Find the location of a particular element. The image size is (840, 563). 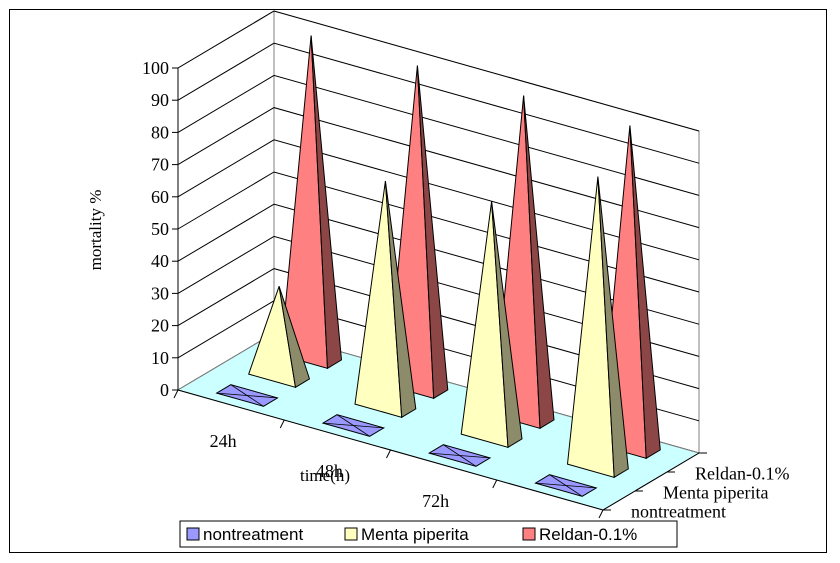

x-axis-title: time(h) is located at coordinates (325, 475).